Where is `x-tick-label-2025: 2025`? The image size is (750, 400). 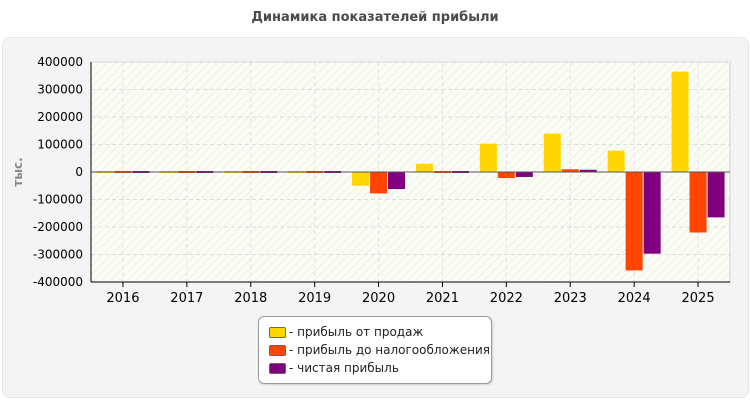
x-tick-label-2025: 2025 is located at coordinates (698, 298).